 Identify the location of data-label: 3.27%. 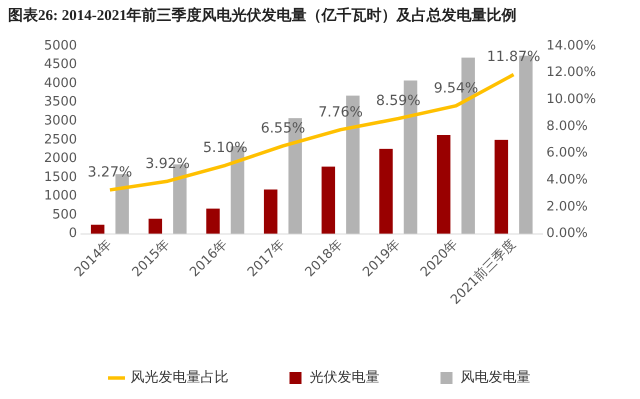
(110, 172).